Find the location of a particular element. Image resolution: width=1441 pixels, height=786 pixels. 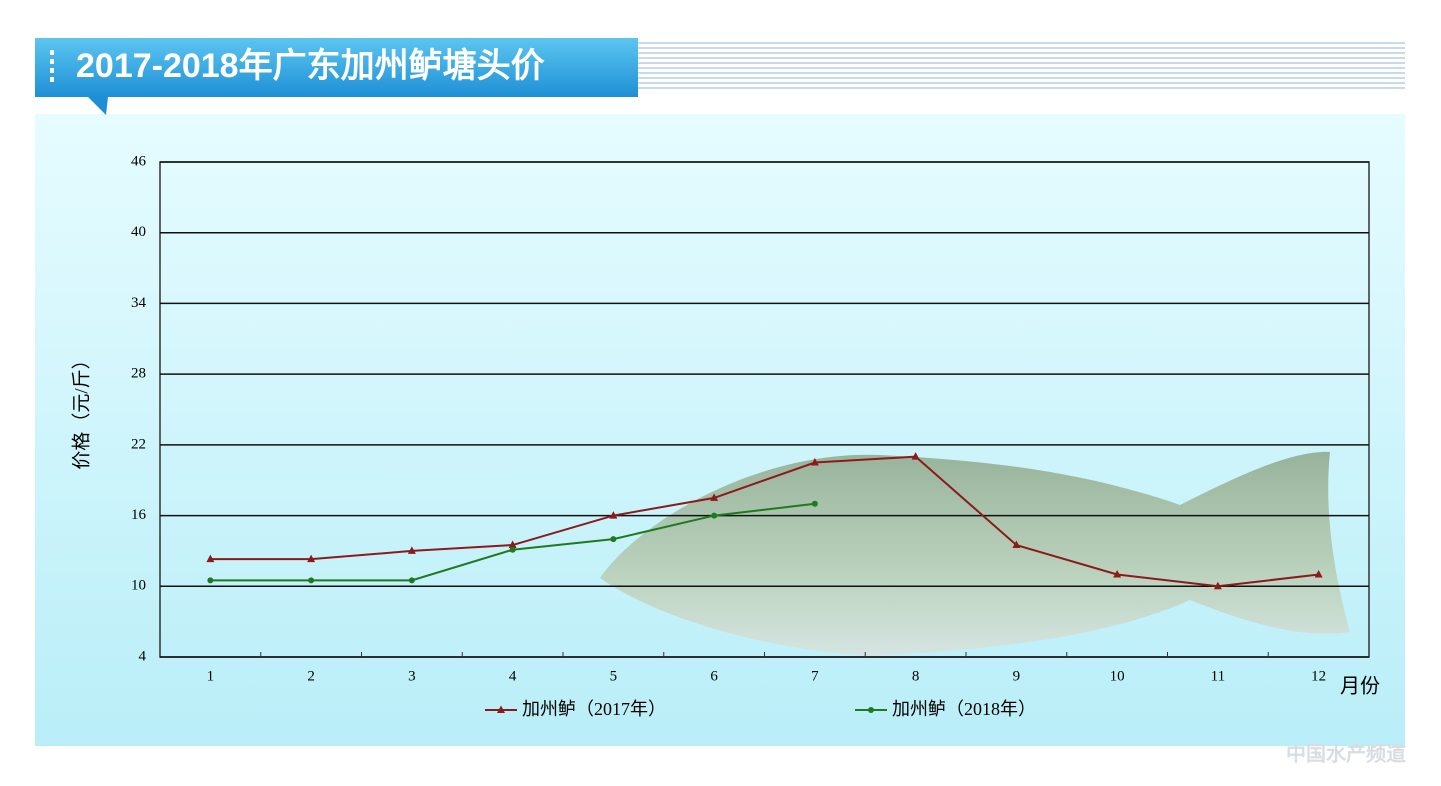

x-tick-label: 4 is located at coordinates (513, 676).